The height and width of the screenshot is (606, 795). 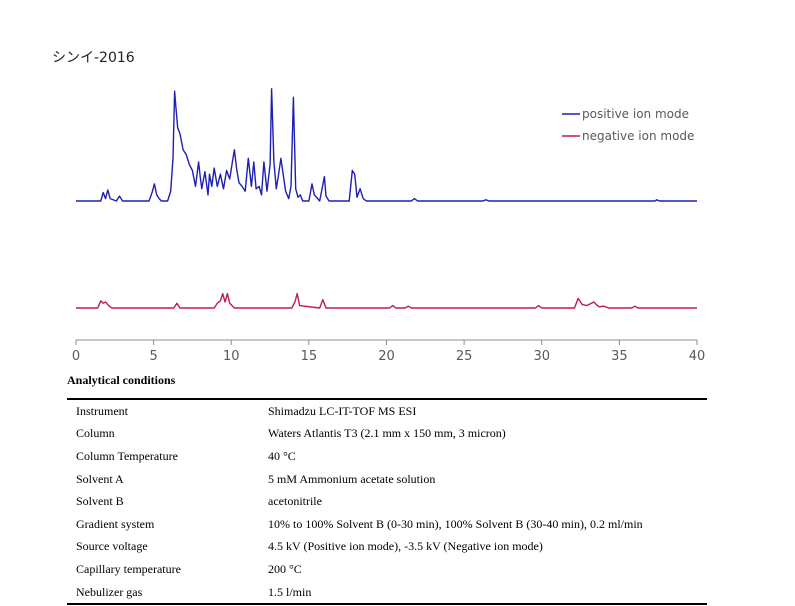 I want to click on condition-label: Nebulizer gas, so click(x=109, y=591).